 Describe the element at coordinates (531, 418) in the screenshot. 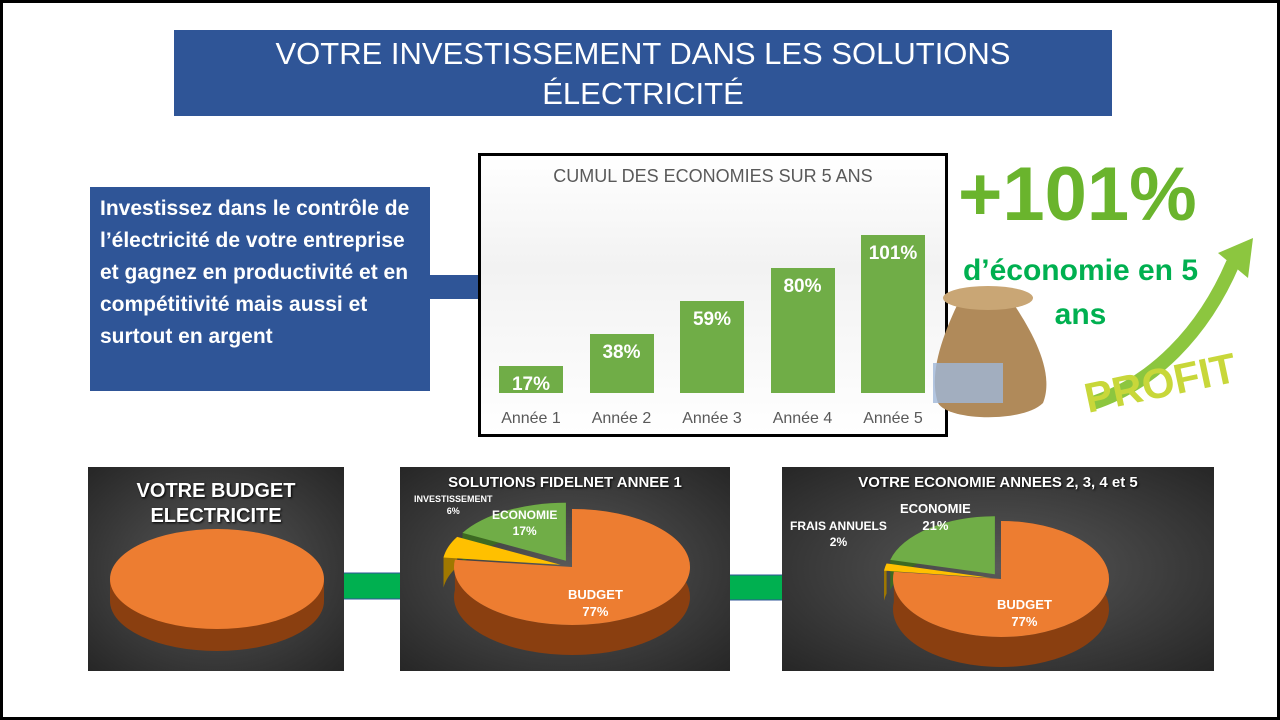

I see `x-tick-label: Année 1` at that location.